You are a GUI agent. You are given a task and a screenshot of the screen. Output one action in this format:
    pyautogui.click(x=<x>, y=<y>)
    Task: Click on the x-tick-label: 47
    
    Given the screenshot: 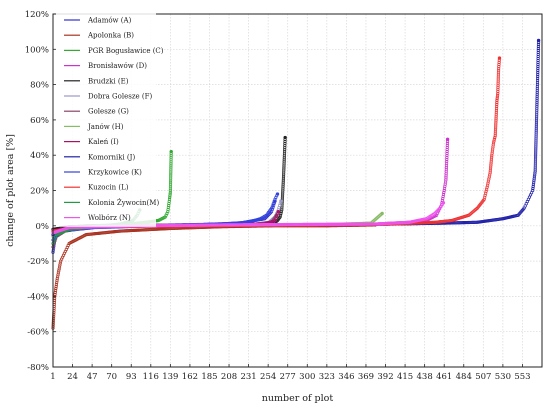 What is the action you would take?
    pyautogui.click(x=92, y=377)
    